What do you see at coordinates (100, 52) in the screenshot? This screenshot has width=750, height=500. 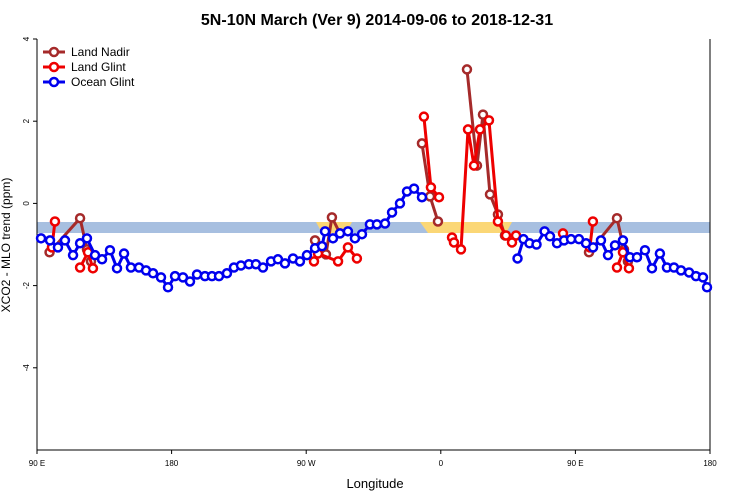 I see `legend-label: Land Nadir` at bounding box center [100, 52].